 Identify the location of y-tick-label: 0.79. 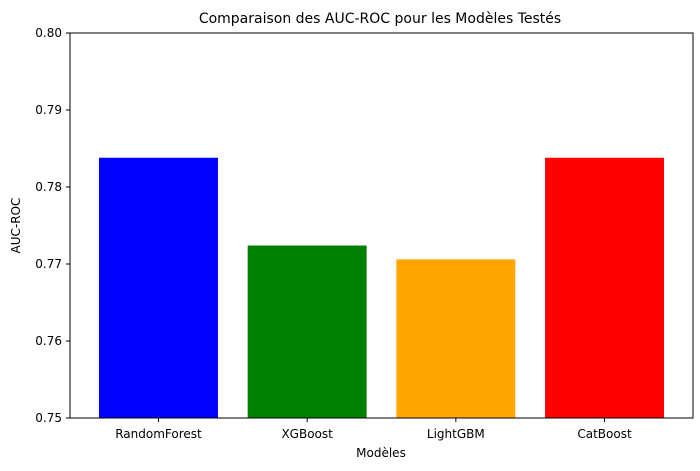
(48, 110).